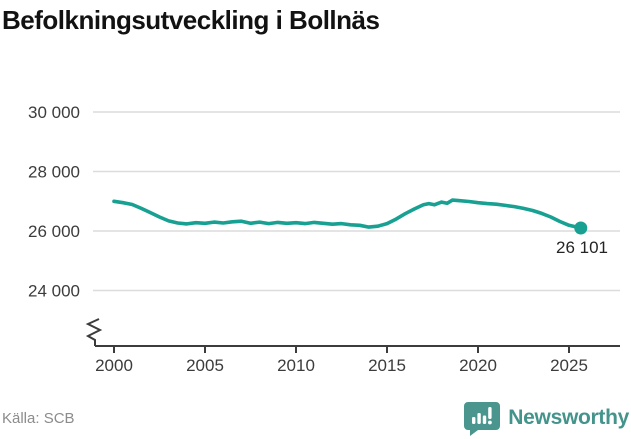 This screenshot has height=439, width=631. What do you see at coordinates (54, 172) in the screenshot?
I see `y-tick-label: 28 000` at bounding box center [54, 172].